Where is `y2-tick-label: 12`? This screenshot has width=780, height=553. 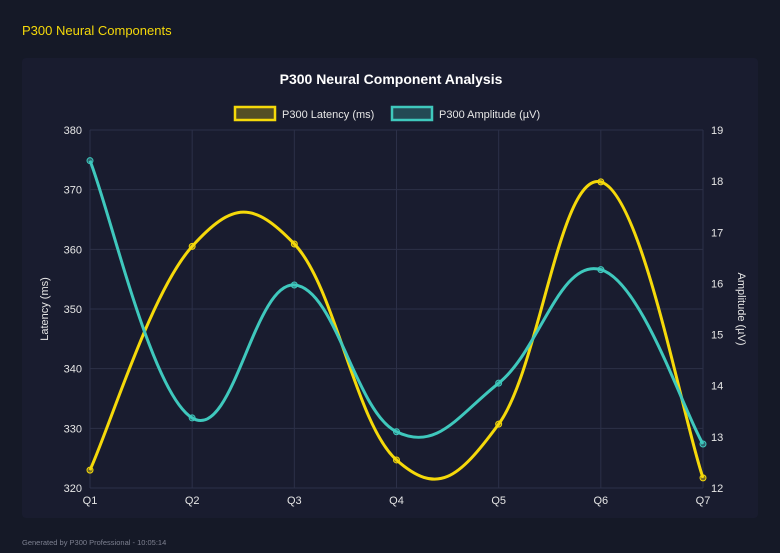
y2-tick-label: 12 is located at coordinates (717, 489).